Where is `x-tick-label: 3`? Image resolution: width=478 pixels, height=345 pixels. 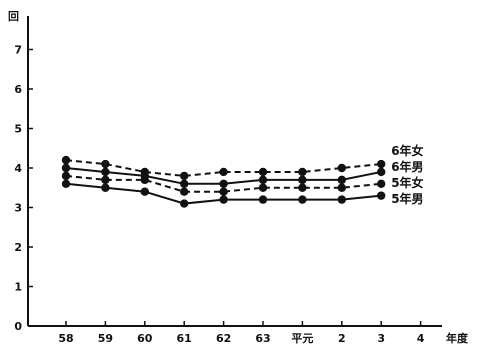
x-tick-label: 3 is located at coordinates (381, 338).